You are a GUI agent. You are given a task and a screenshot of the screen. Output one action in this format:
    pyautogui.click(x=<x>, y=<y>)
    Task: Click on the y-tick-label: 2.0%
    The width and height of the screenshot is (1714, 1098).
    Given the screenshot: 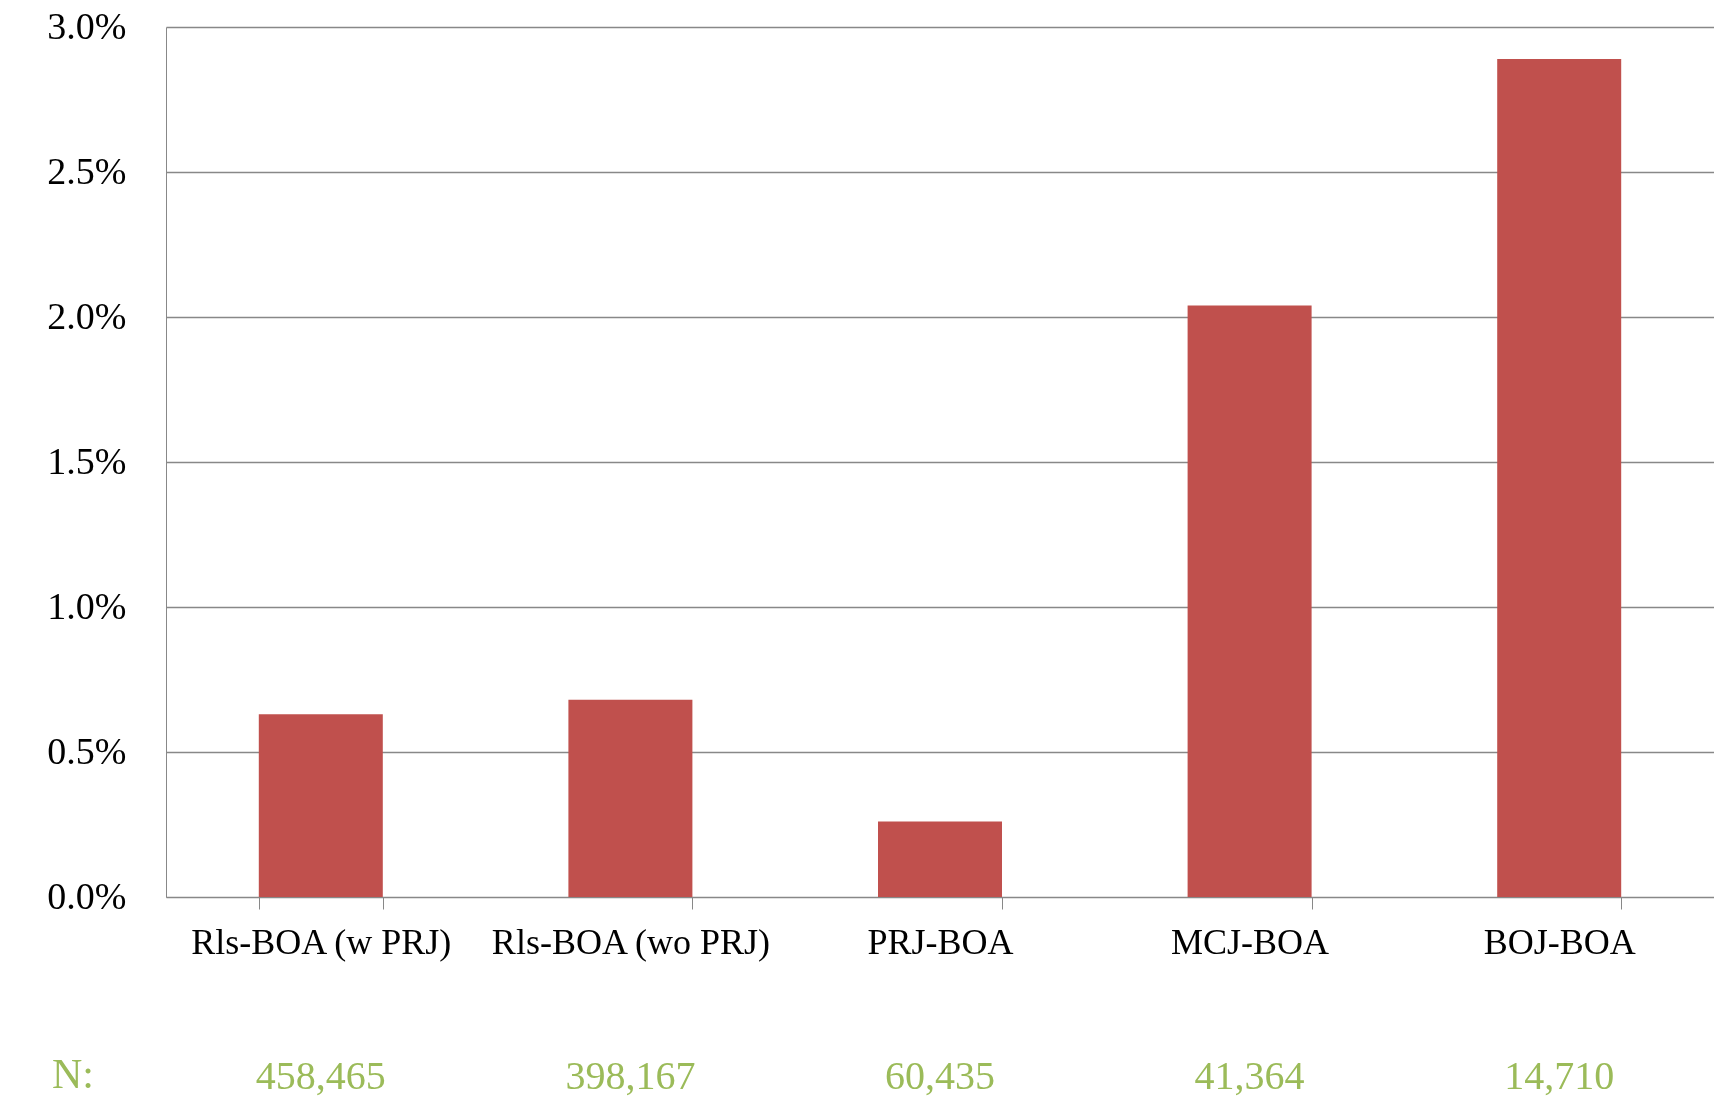 What is the action you would take?
    pyautogui.click(x=87, y=315)
    